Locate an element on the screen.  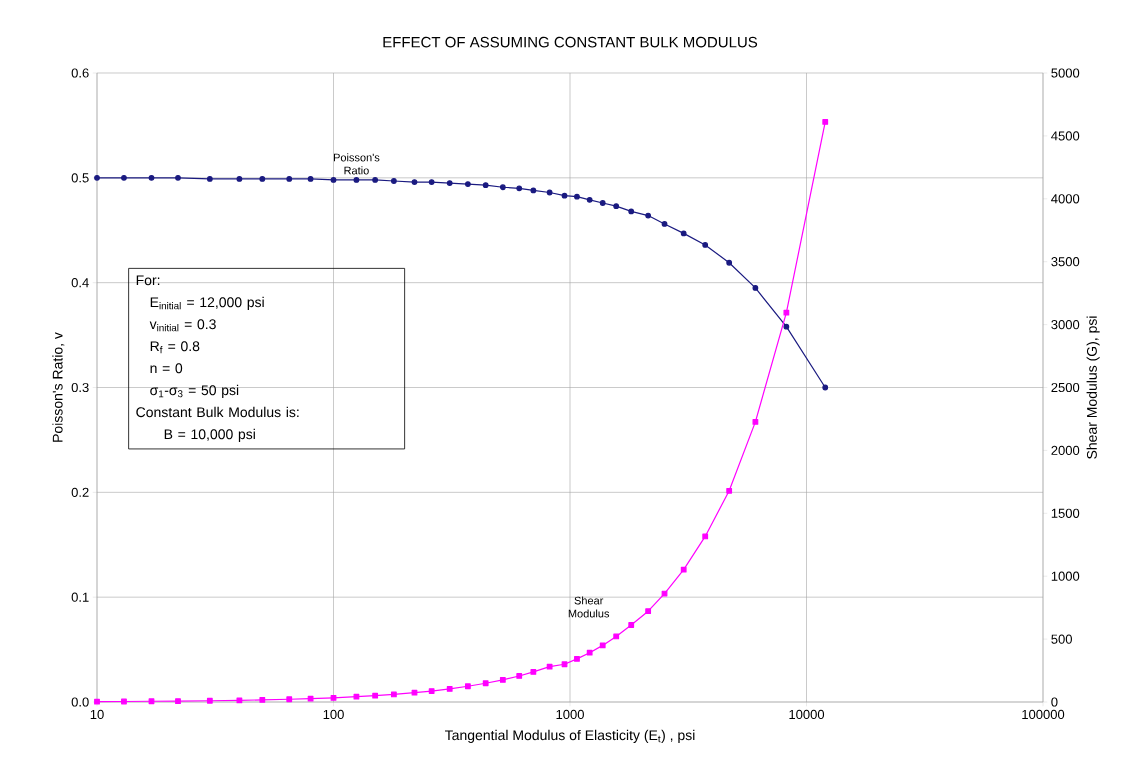
y2-tick-label: 2000 is located at coordinates (1065, 450).